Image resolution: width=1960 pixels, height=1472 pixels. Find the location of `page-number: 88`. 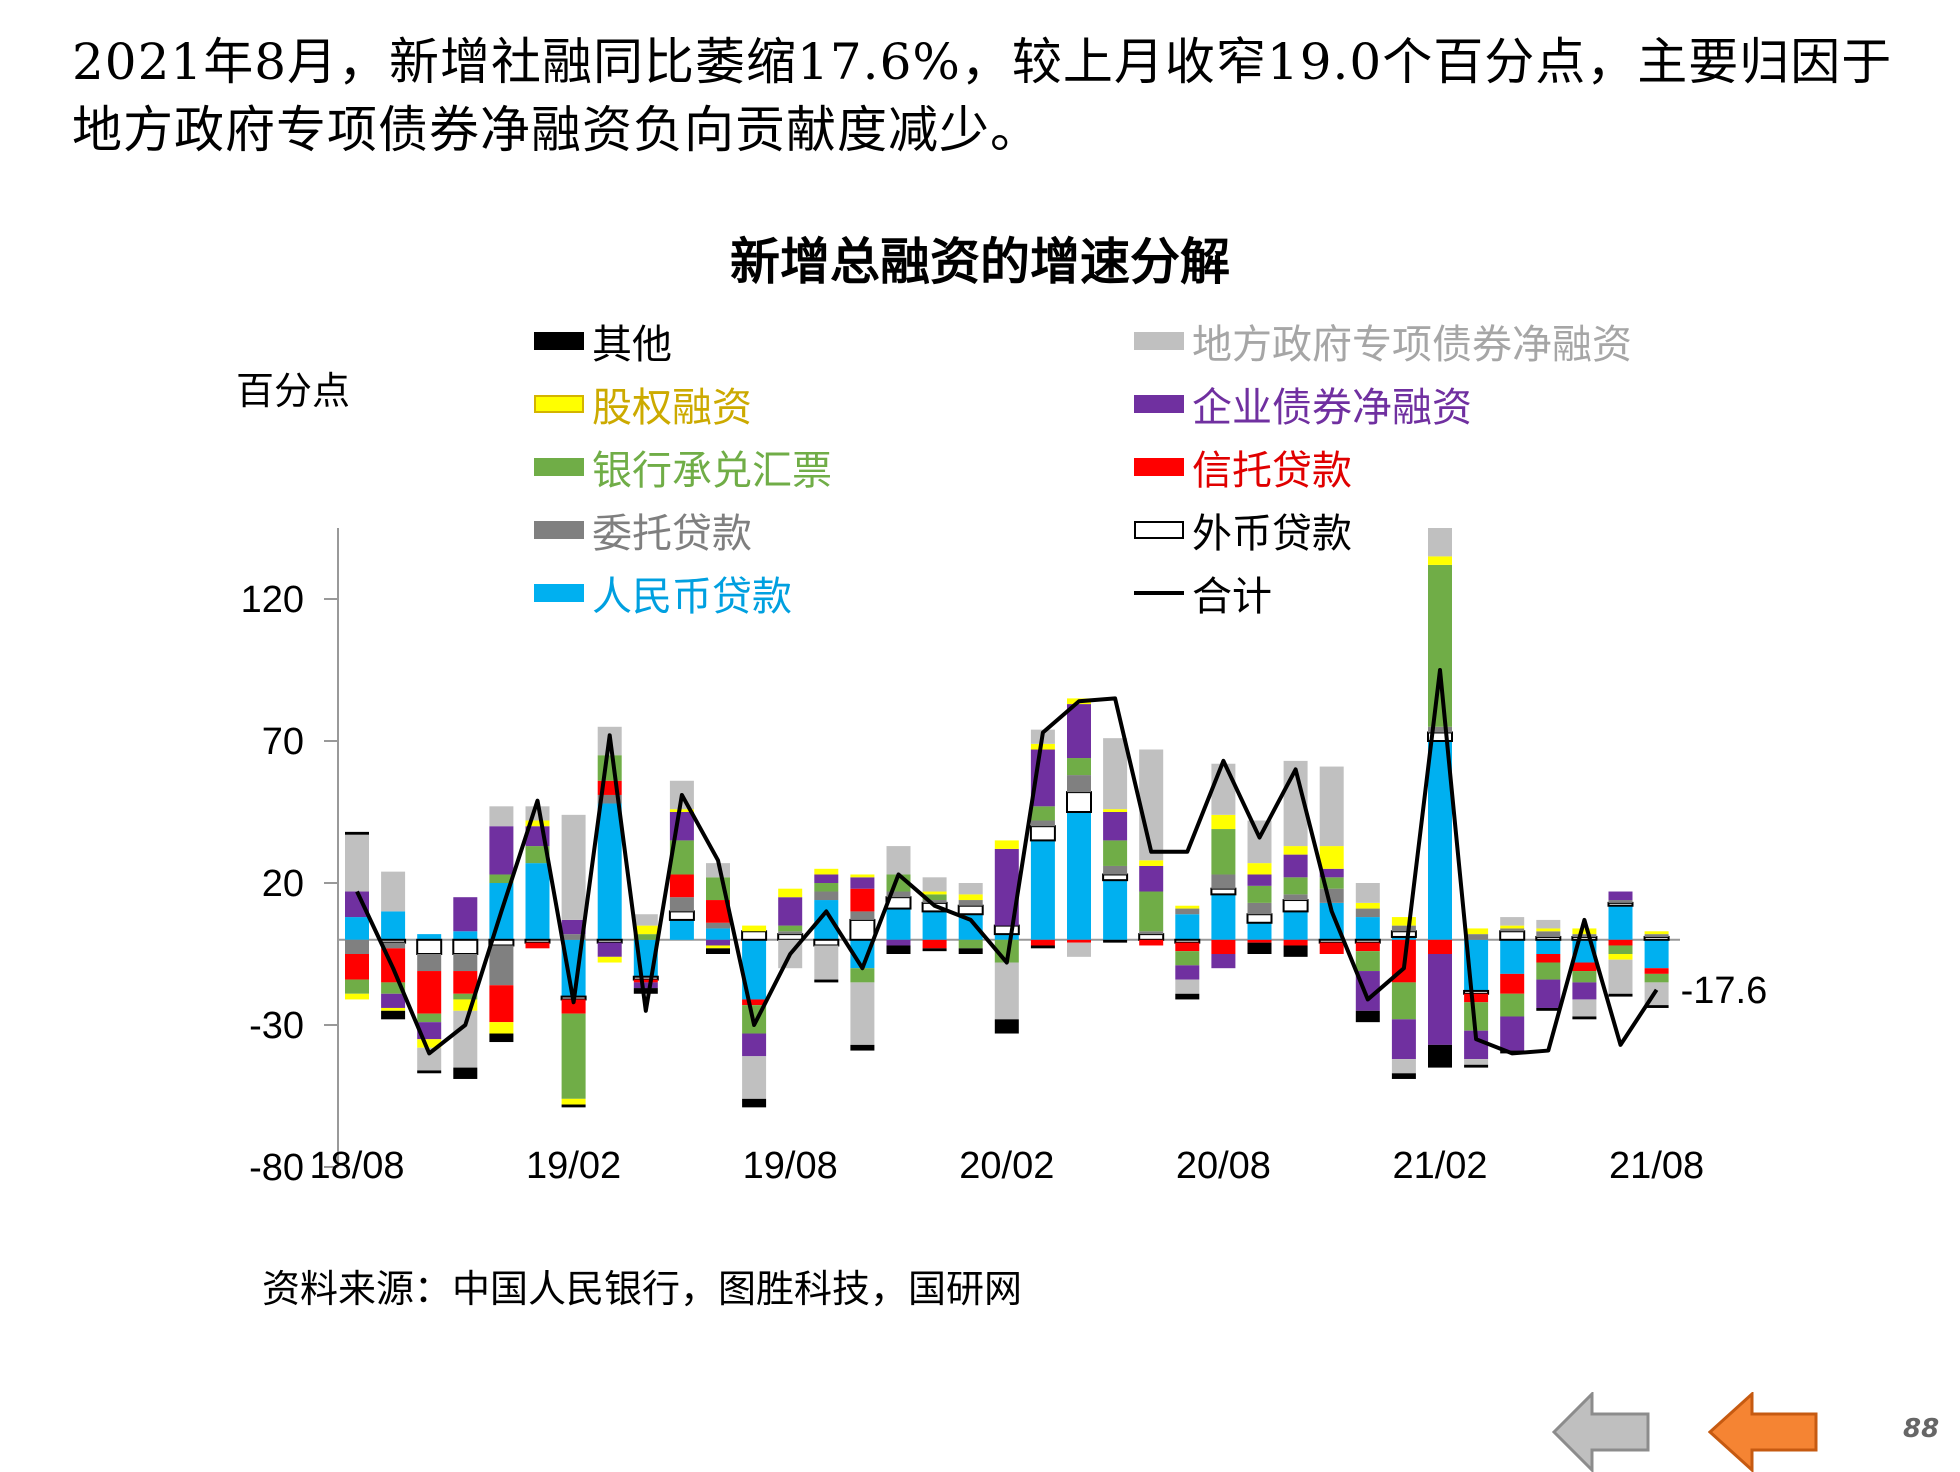

page-number: 88 is located at coordinates (1921, 1429).